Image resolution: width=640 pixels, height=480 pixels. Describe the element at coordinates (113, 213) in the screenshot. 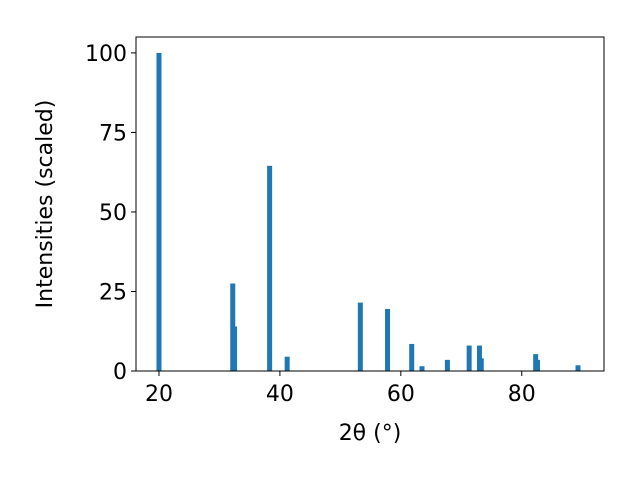

I see `y-tick-label: 50` at that location.